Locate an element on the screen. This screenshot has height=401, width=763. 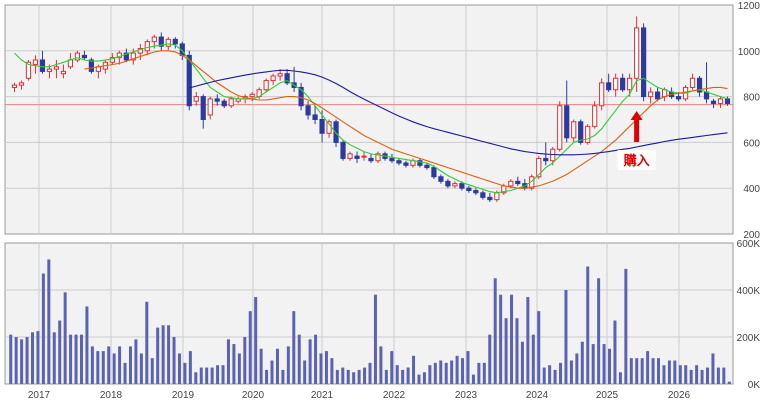
price-tick-label: 1200 is located at coordinates (749, 6).